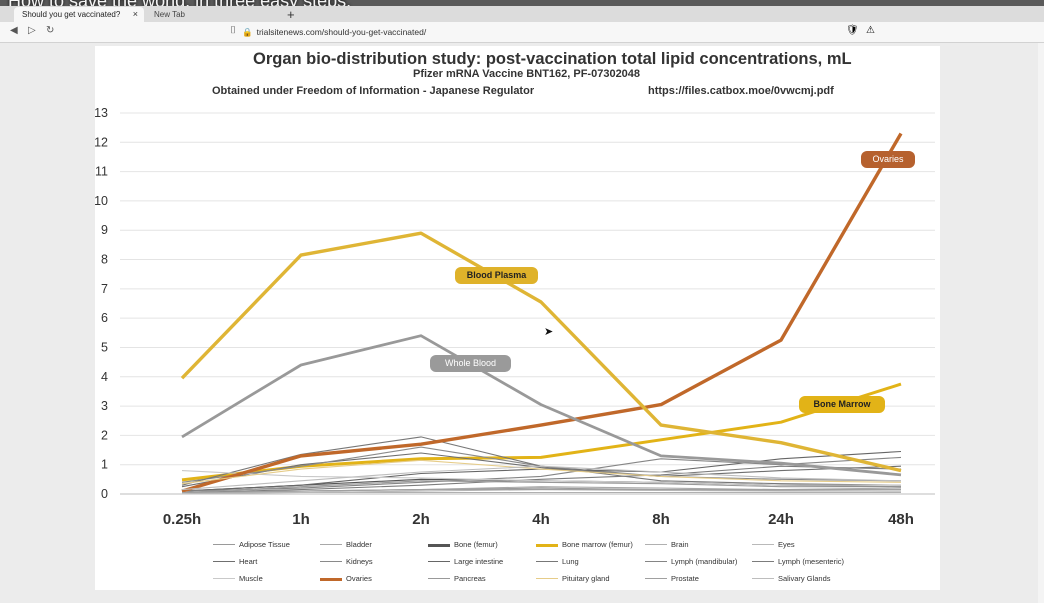  I want to click on legend-label: Bone marrow (femur), so click(597, 544).